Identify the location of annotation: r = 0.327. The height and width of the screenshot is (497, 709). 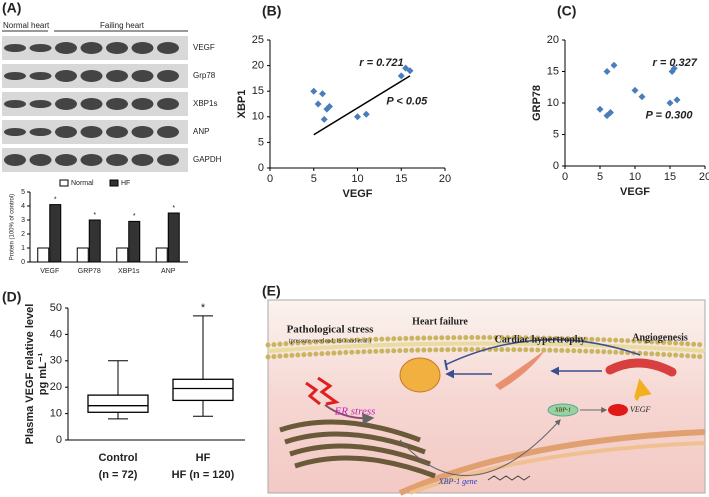
(675, 63).